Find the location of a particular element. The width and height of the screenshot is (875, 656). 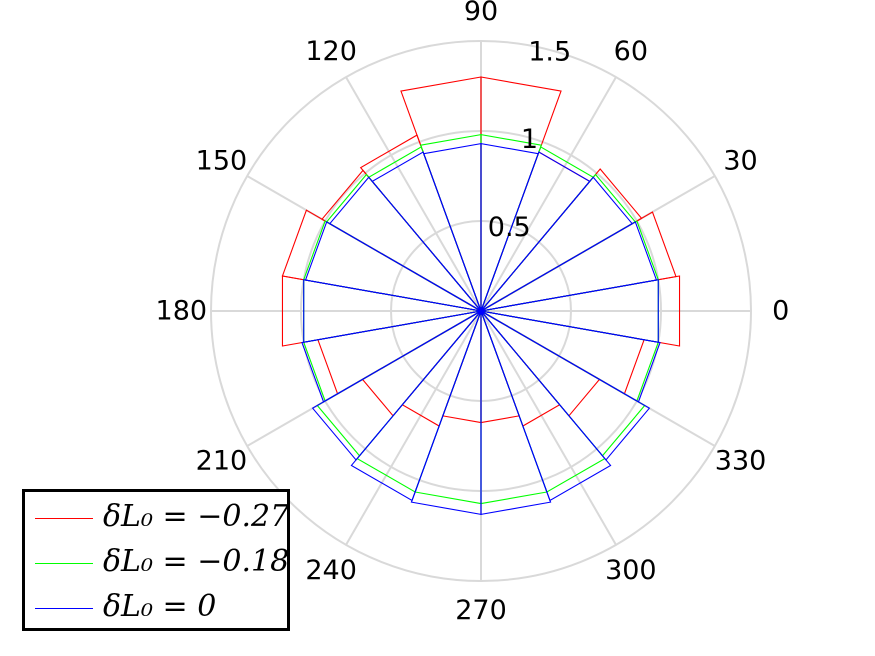

radial-tick-label-0-5: 0.5 is located at coordinates (509, 227).